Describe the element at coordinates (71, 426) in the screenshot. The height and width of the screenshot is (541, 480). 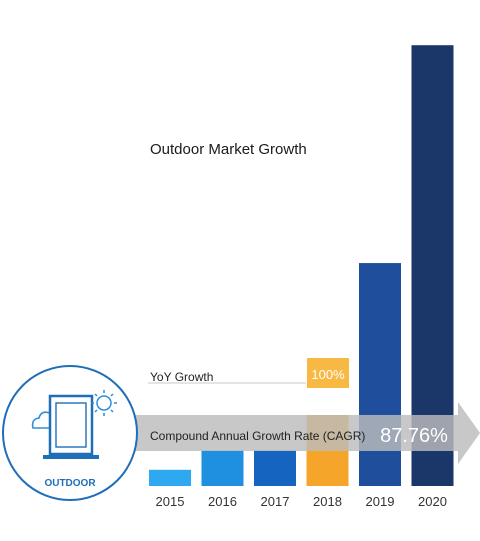
I see `display-icon` at that location.